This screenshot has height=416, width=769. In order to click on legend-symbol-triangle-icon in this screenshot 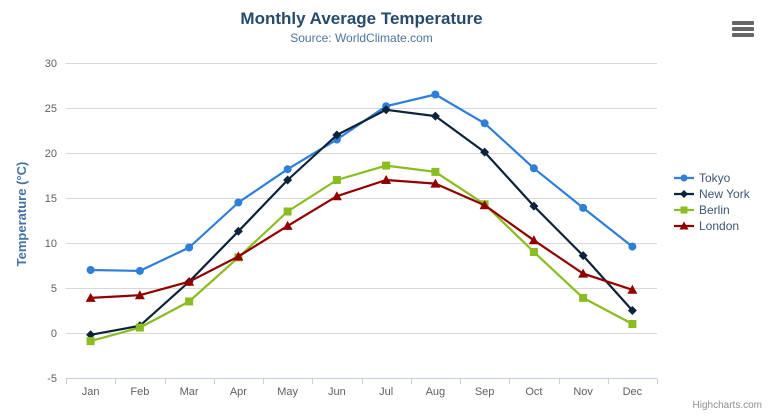, I will do `click(684, 225)`.